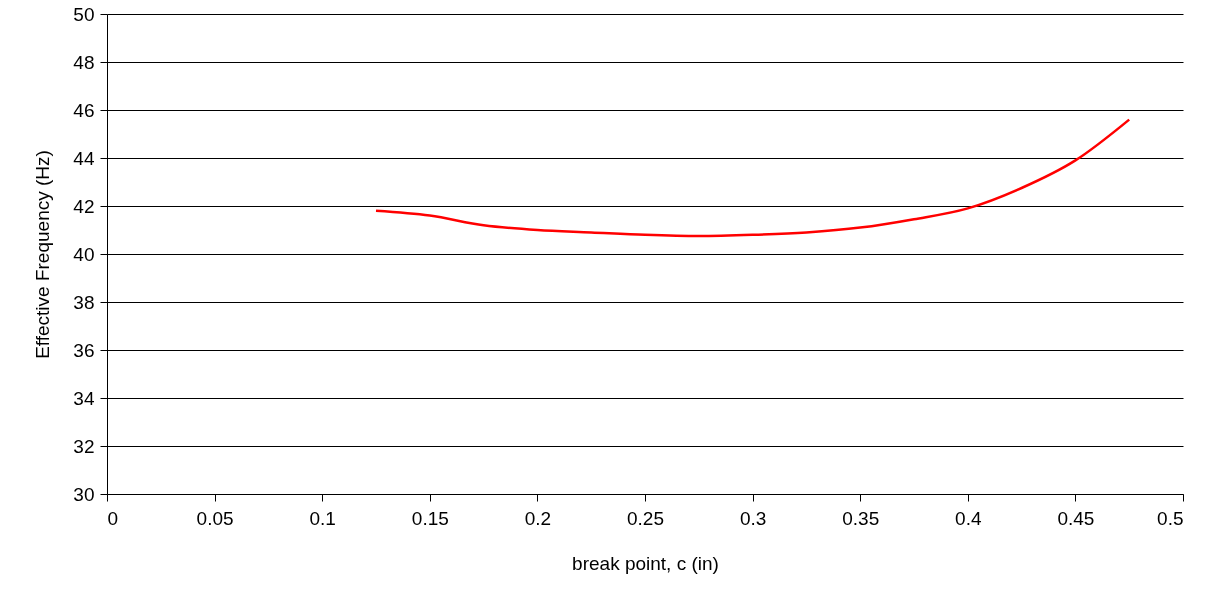  Describe the element at coordinates (113, 518) in the screenshot. I see `x-tick-label: 0` at that location.